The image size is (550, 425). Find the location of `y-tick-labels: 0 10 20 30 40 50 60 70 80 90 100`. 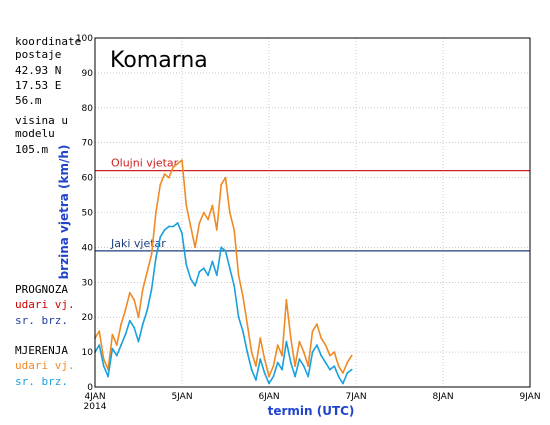

y-tick-labels: 0 10 20 30 40 50 60 70 80 90 100 is located at coordinates (84, 213).